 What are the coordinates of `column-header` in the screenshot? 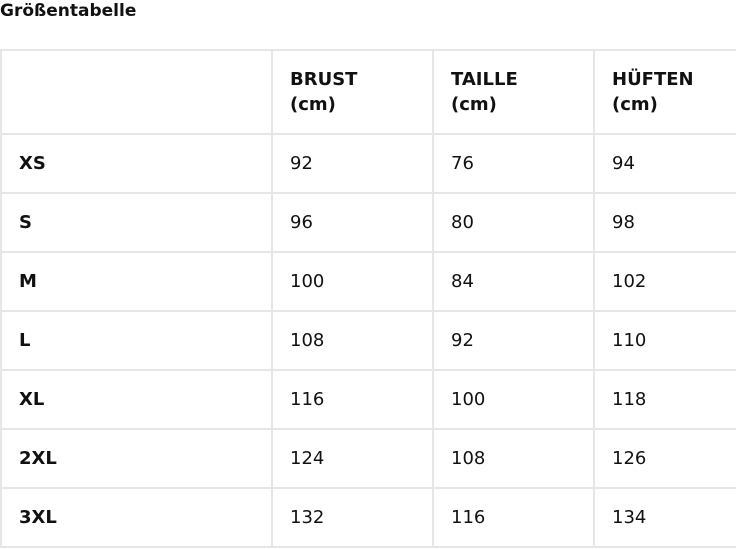 It's located at (136, 92).